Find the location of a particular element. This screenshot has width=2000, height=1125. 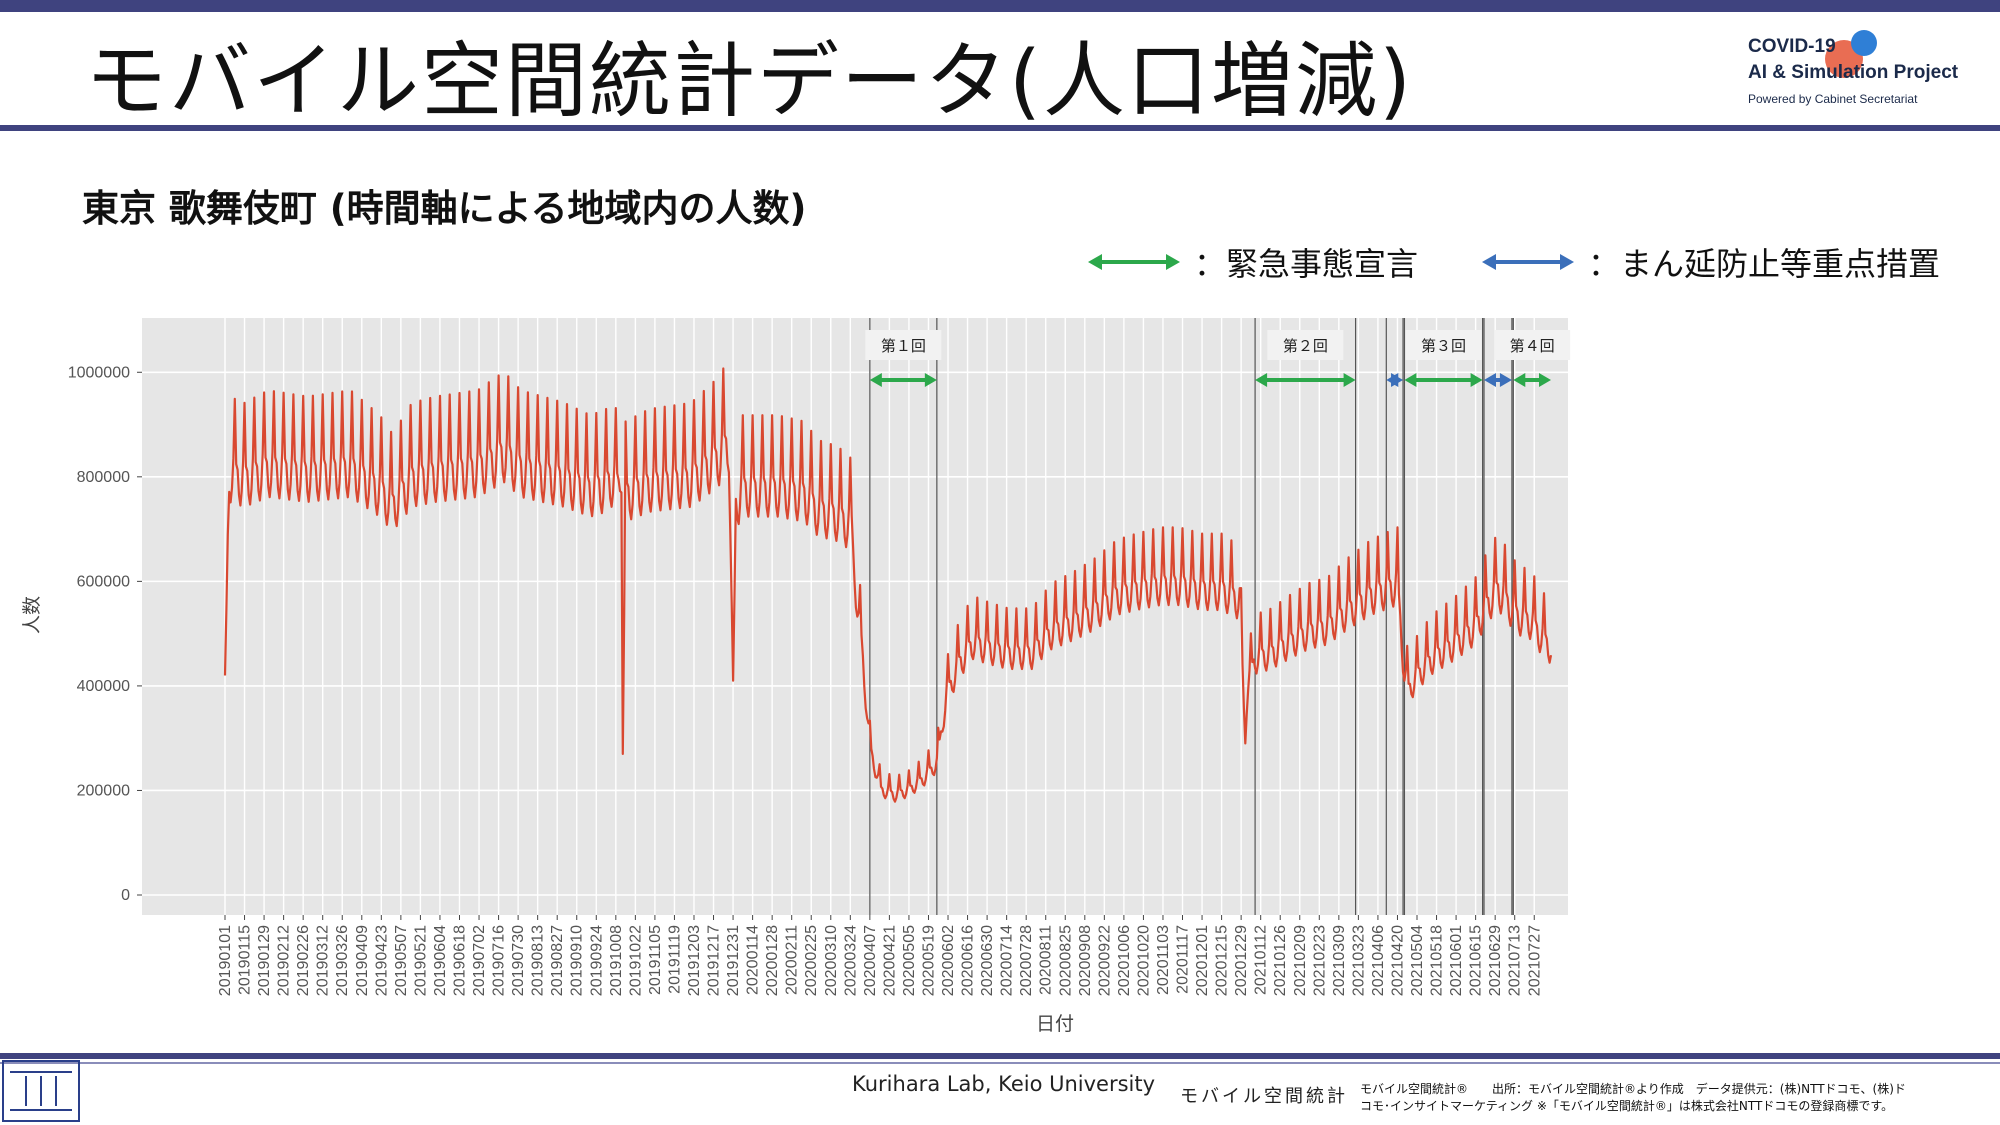

logo-line1: COVID-19 is located at coordinates (1792, 46).